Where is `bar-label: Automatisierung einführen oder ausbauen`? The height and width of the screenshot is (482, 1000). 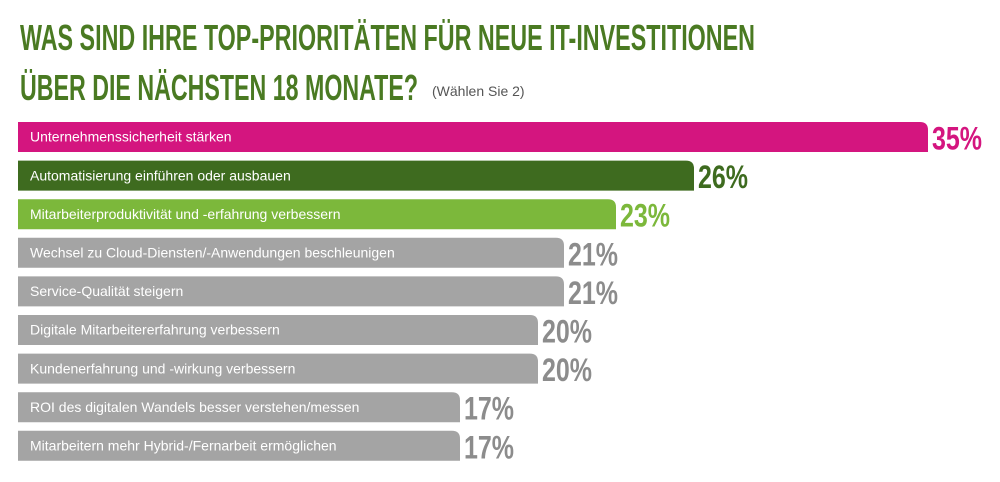
bar-label: Automatisierung einführen oder ausbauen is located at coordinates (160, 175).